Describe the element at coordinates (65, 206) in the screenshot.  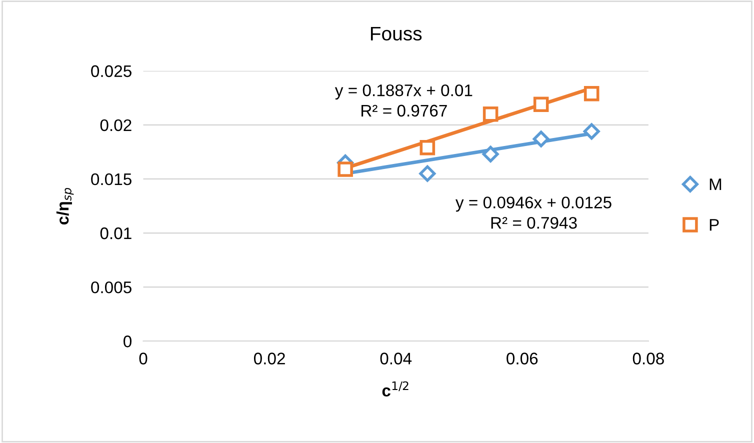
I see `y-axis-title: c/η$_{sp}$` at that location.